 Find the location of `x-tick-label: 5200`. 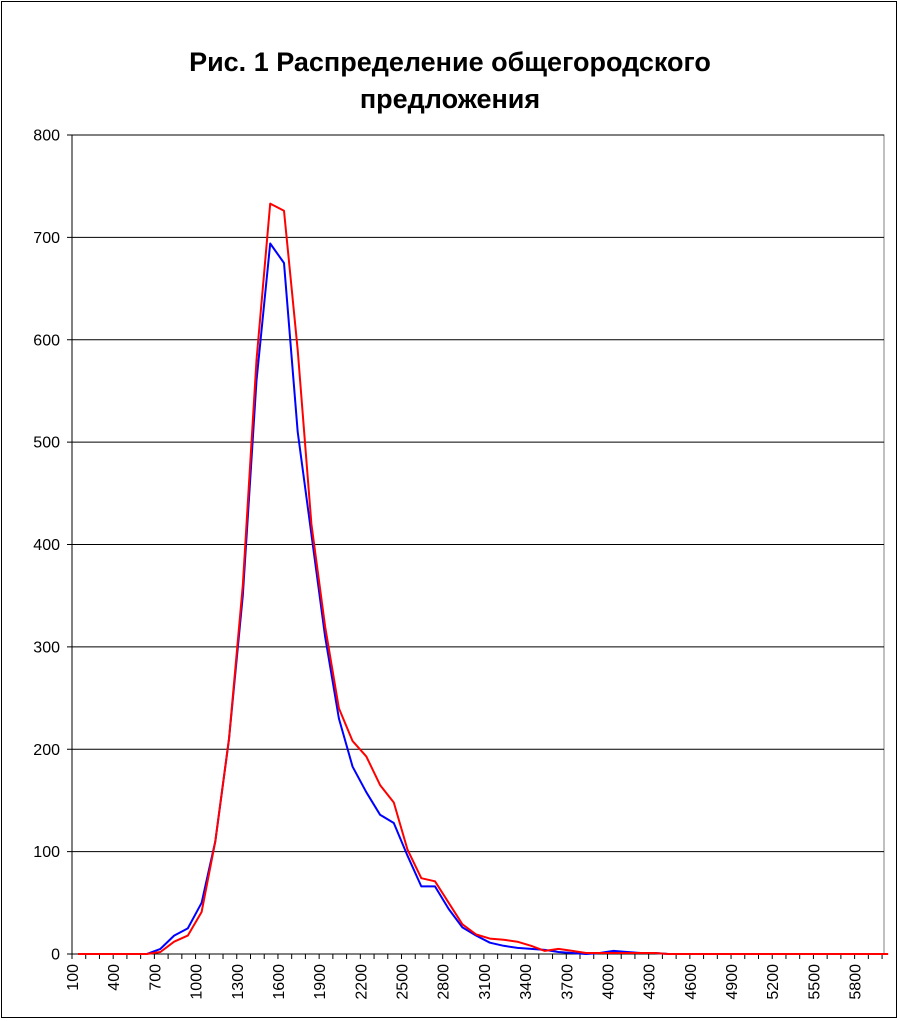

x-tick-label: 5200 is located at coordinates (773, 982).